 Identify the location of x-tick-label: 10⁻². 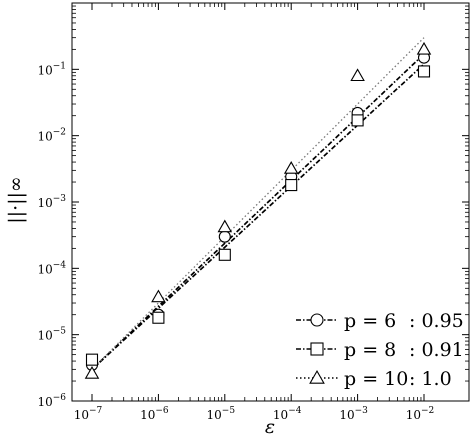
(420, 414).